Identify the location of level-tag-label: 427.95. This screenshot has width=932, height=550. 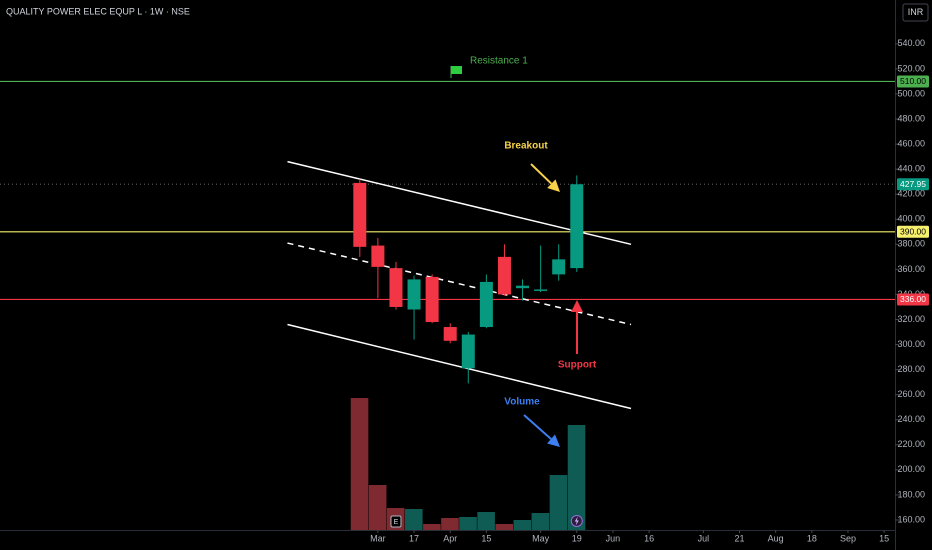
(913, 184).